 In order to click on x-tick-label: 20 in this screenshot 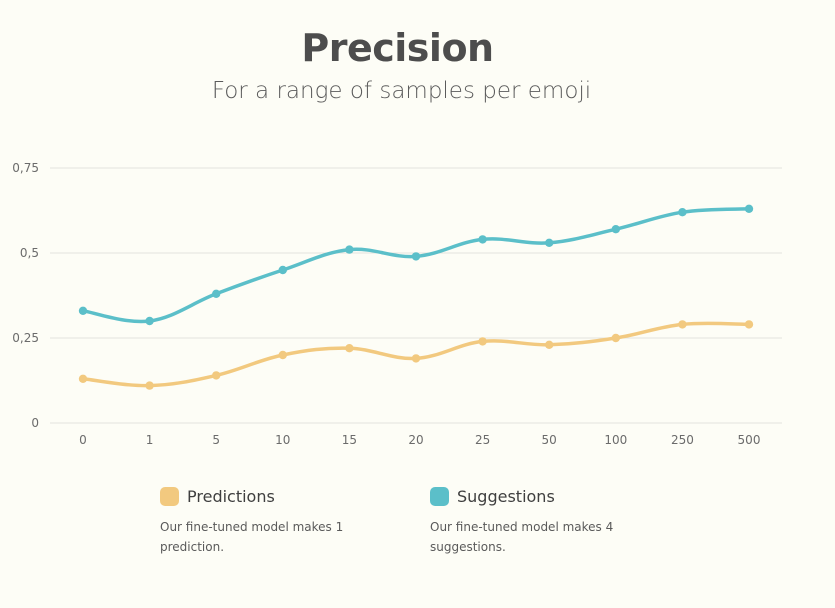, I will do `click(415, 440)`.